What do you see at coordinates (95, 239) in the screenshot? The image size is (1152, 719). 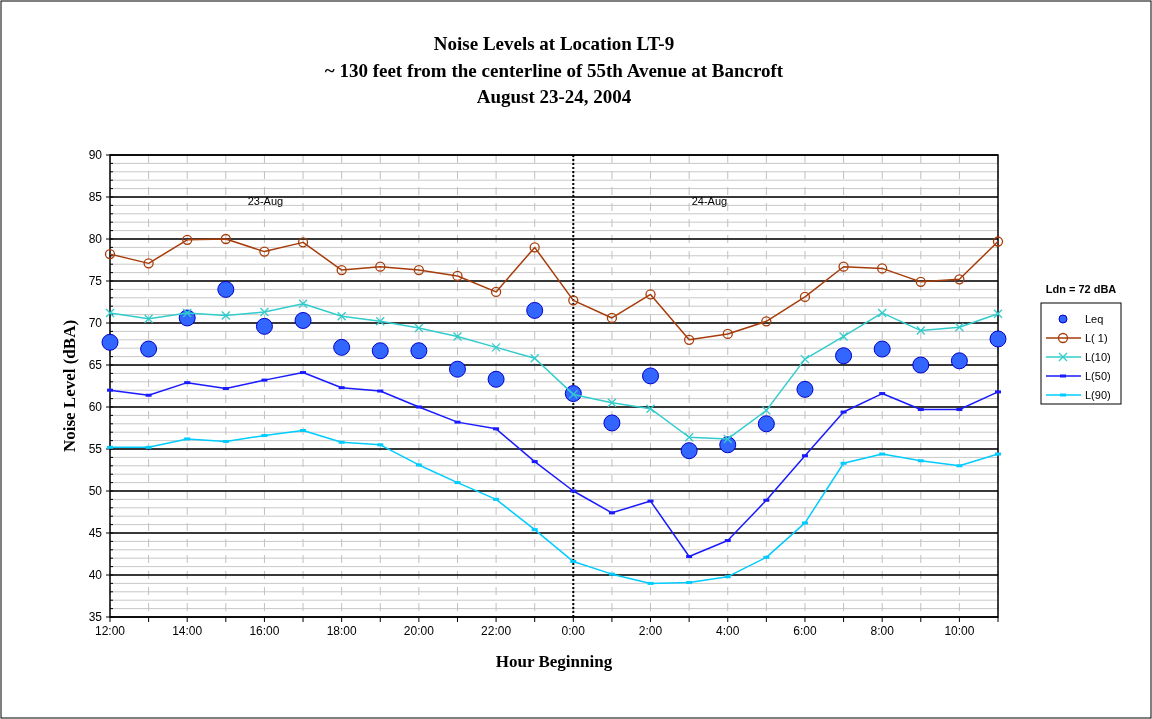 I see `y-tick-label: 80` at bounding box center [95, 239].